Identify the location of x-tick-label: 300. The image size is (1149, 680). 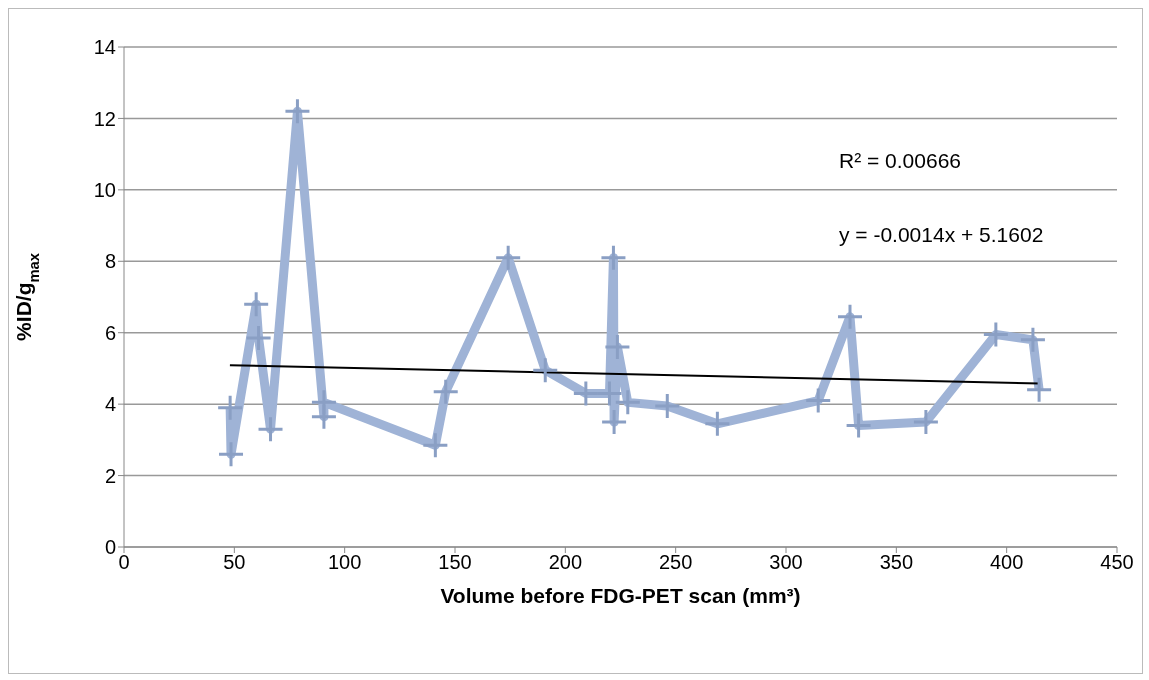
(786, 562).